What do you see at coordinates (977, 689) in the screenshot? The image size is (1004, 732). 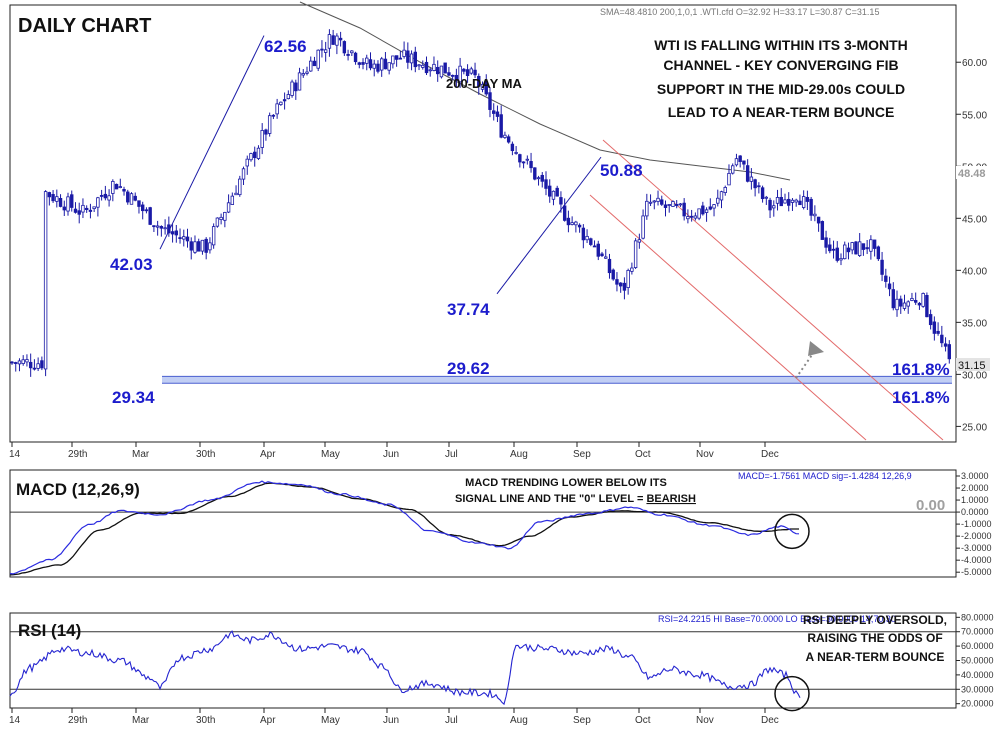 I see `rsi-tick-label: 30.0000` at bounding box center [977, 689].